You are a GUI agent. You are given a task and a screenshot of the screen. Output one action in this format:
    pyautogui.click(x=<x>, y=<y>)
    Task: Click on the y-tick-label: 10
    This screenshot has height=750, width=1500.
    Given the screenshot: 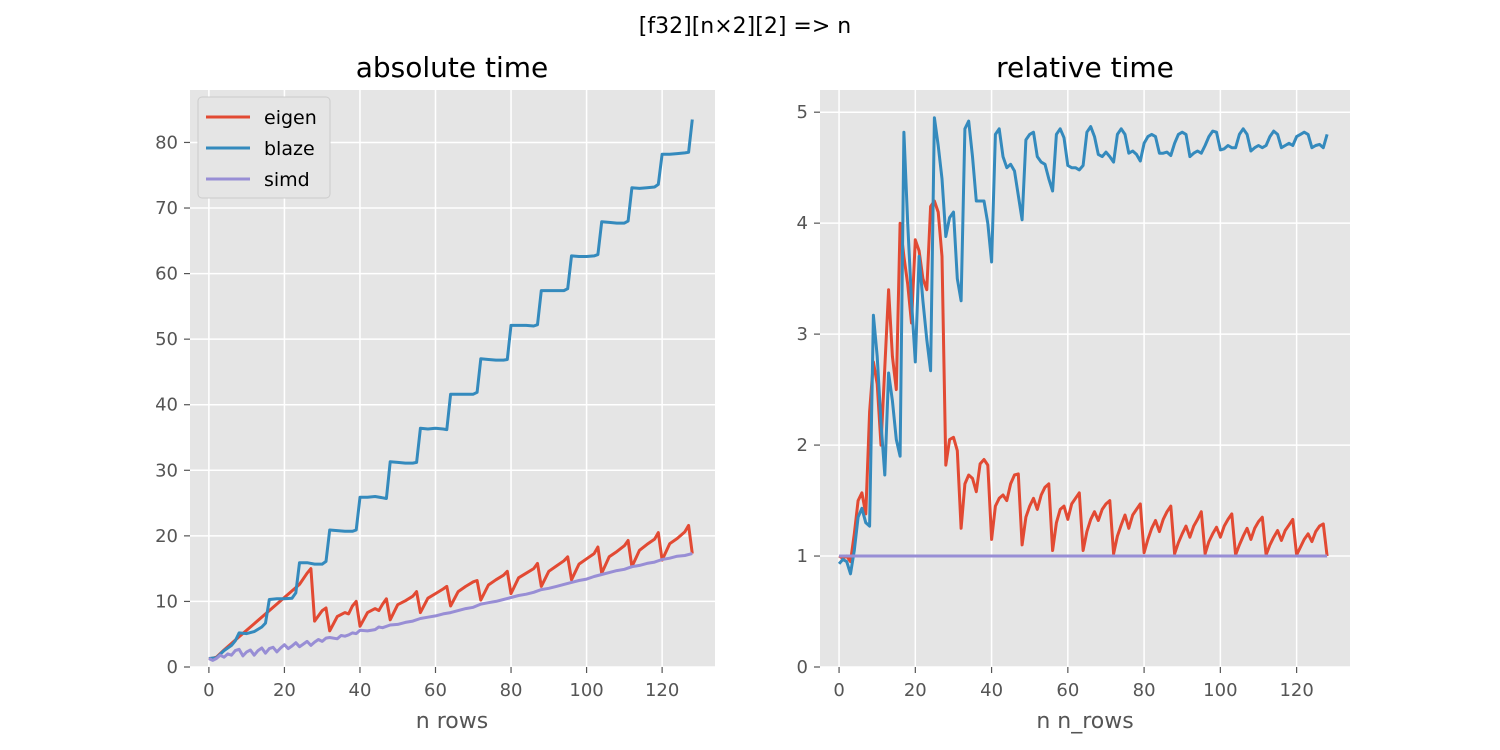 What is the action you would take?
    pyautogui.click(x=166, y=601)
    